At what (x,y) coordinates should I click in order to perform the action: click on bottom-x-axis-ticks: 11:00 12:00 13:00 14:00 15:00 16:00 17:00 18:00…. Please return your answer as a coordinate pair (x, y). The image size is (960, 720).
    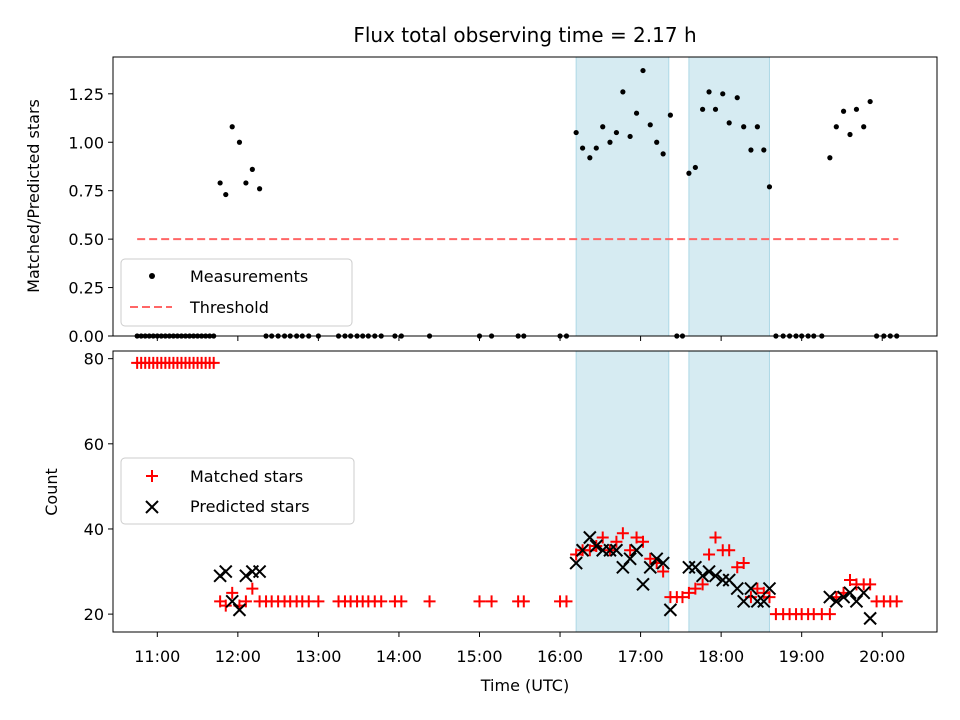
    Looking at the image, I should click on (519, 649).